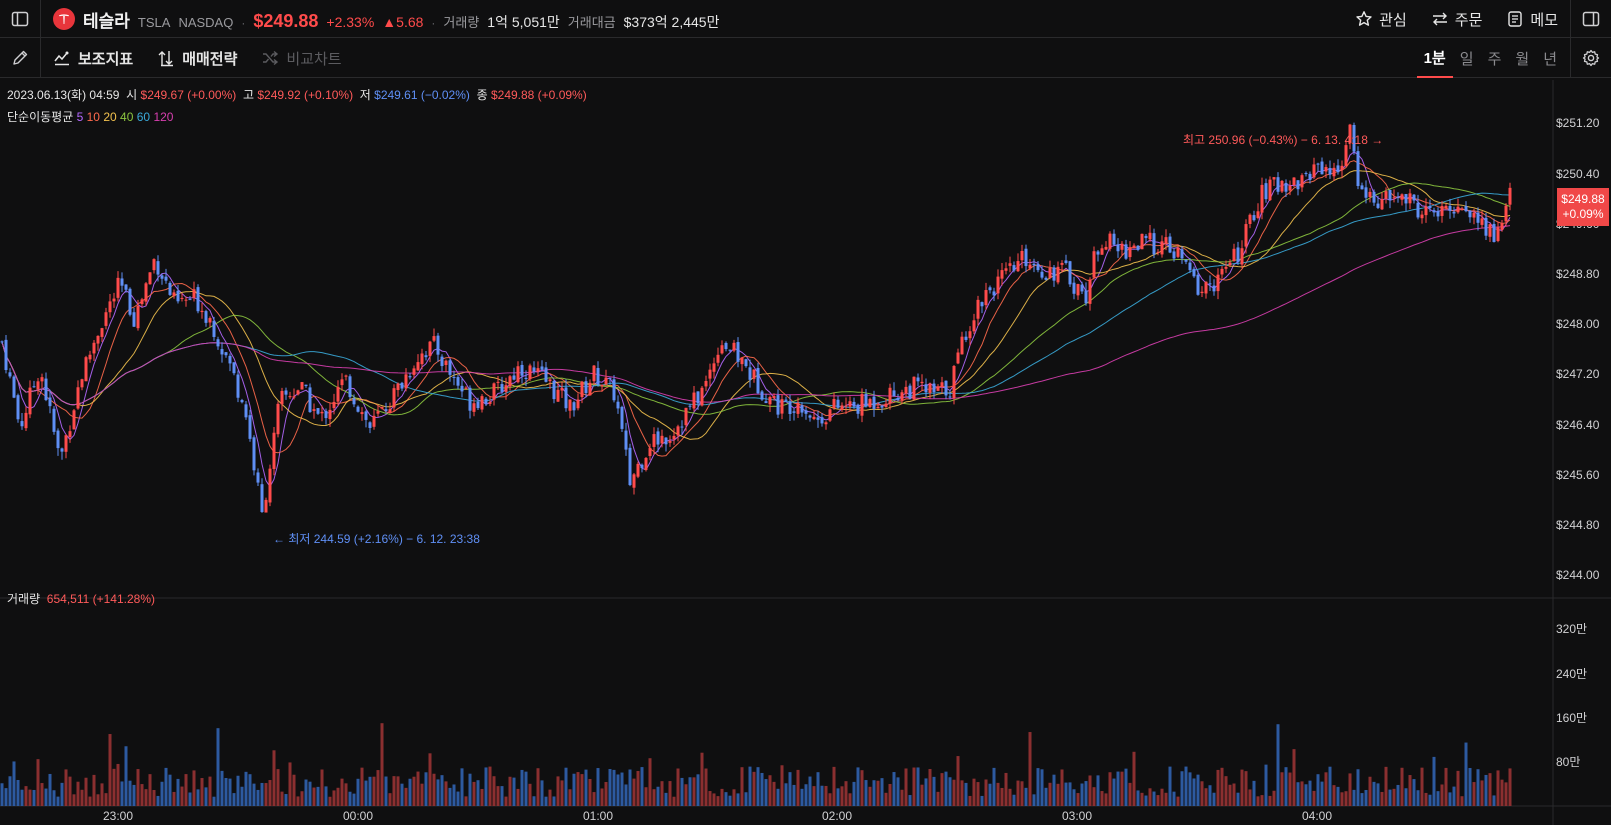  I want to click on order-button: 주문, so click(1457, 19).